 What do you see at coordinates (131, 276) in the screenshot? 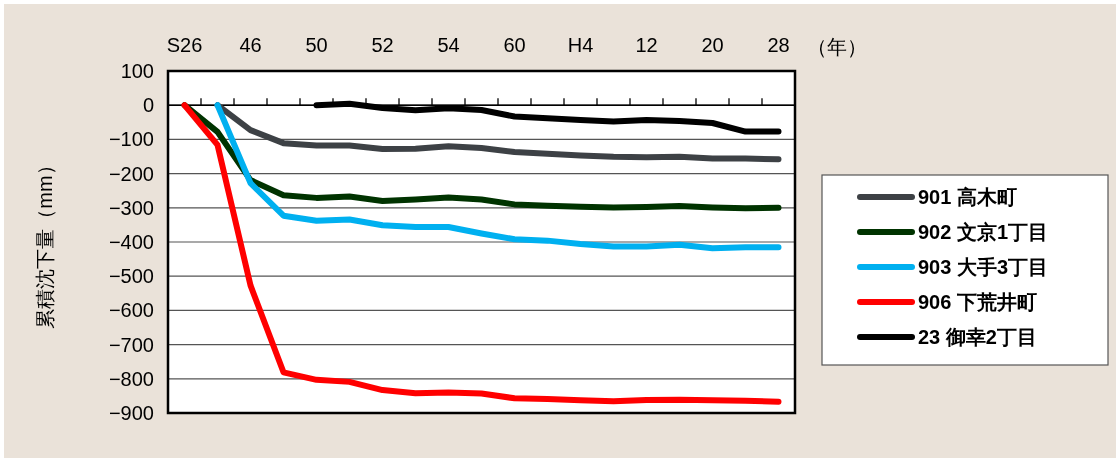
I see `y-tick-label: −500` at bounding box center [131, 276].